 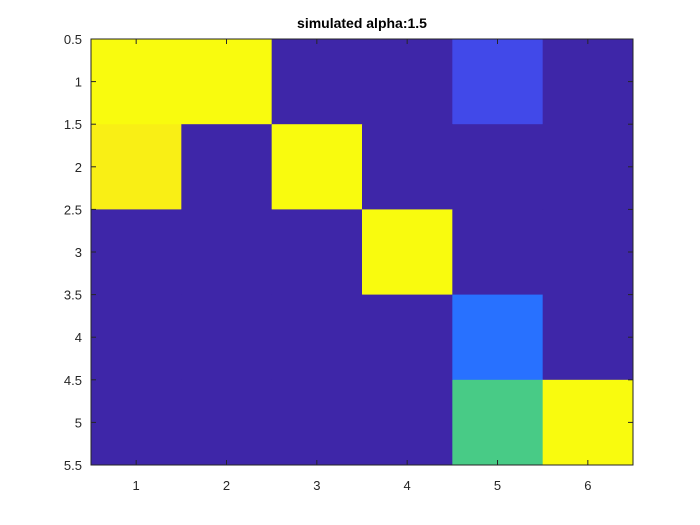 What do you see at coordinates (407, 82) in the screenshot?
I see `heatmap-cell-r1-c4` at bounding box center [407, 82].